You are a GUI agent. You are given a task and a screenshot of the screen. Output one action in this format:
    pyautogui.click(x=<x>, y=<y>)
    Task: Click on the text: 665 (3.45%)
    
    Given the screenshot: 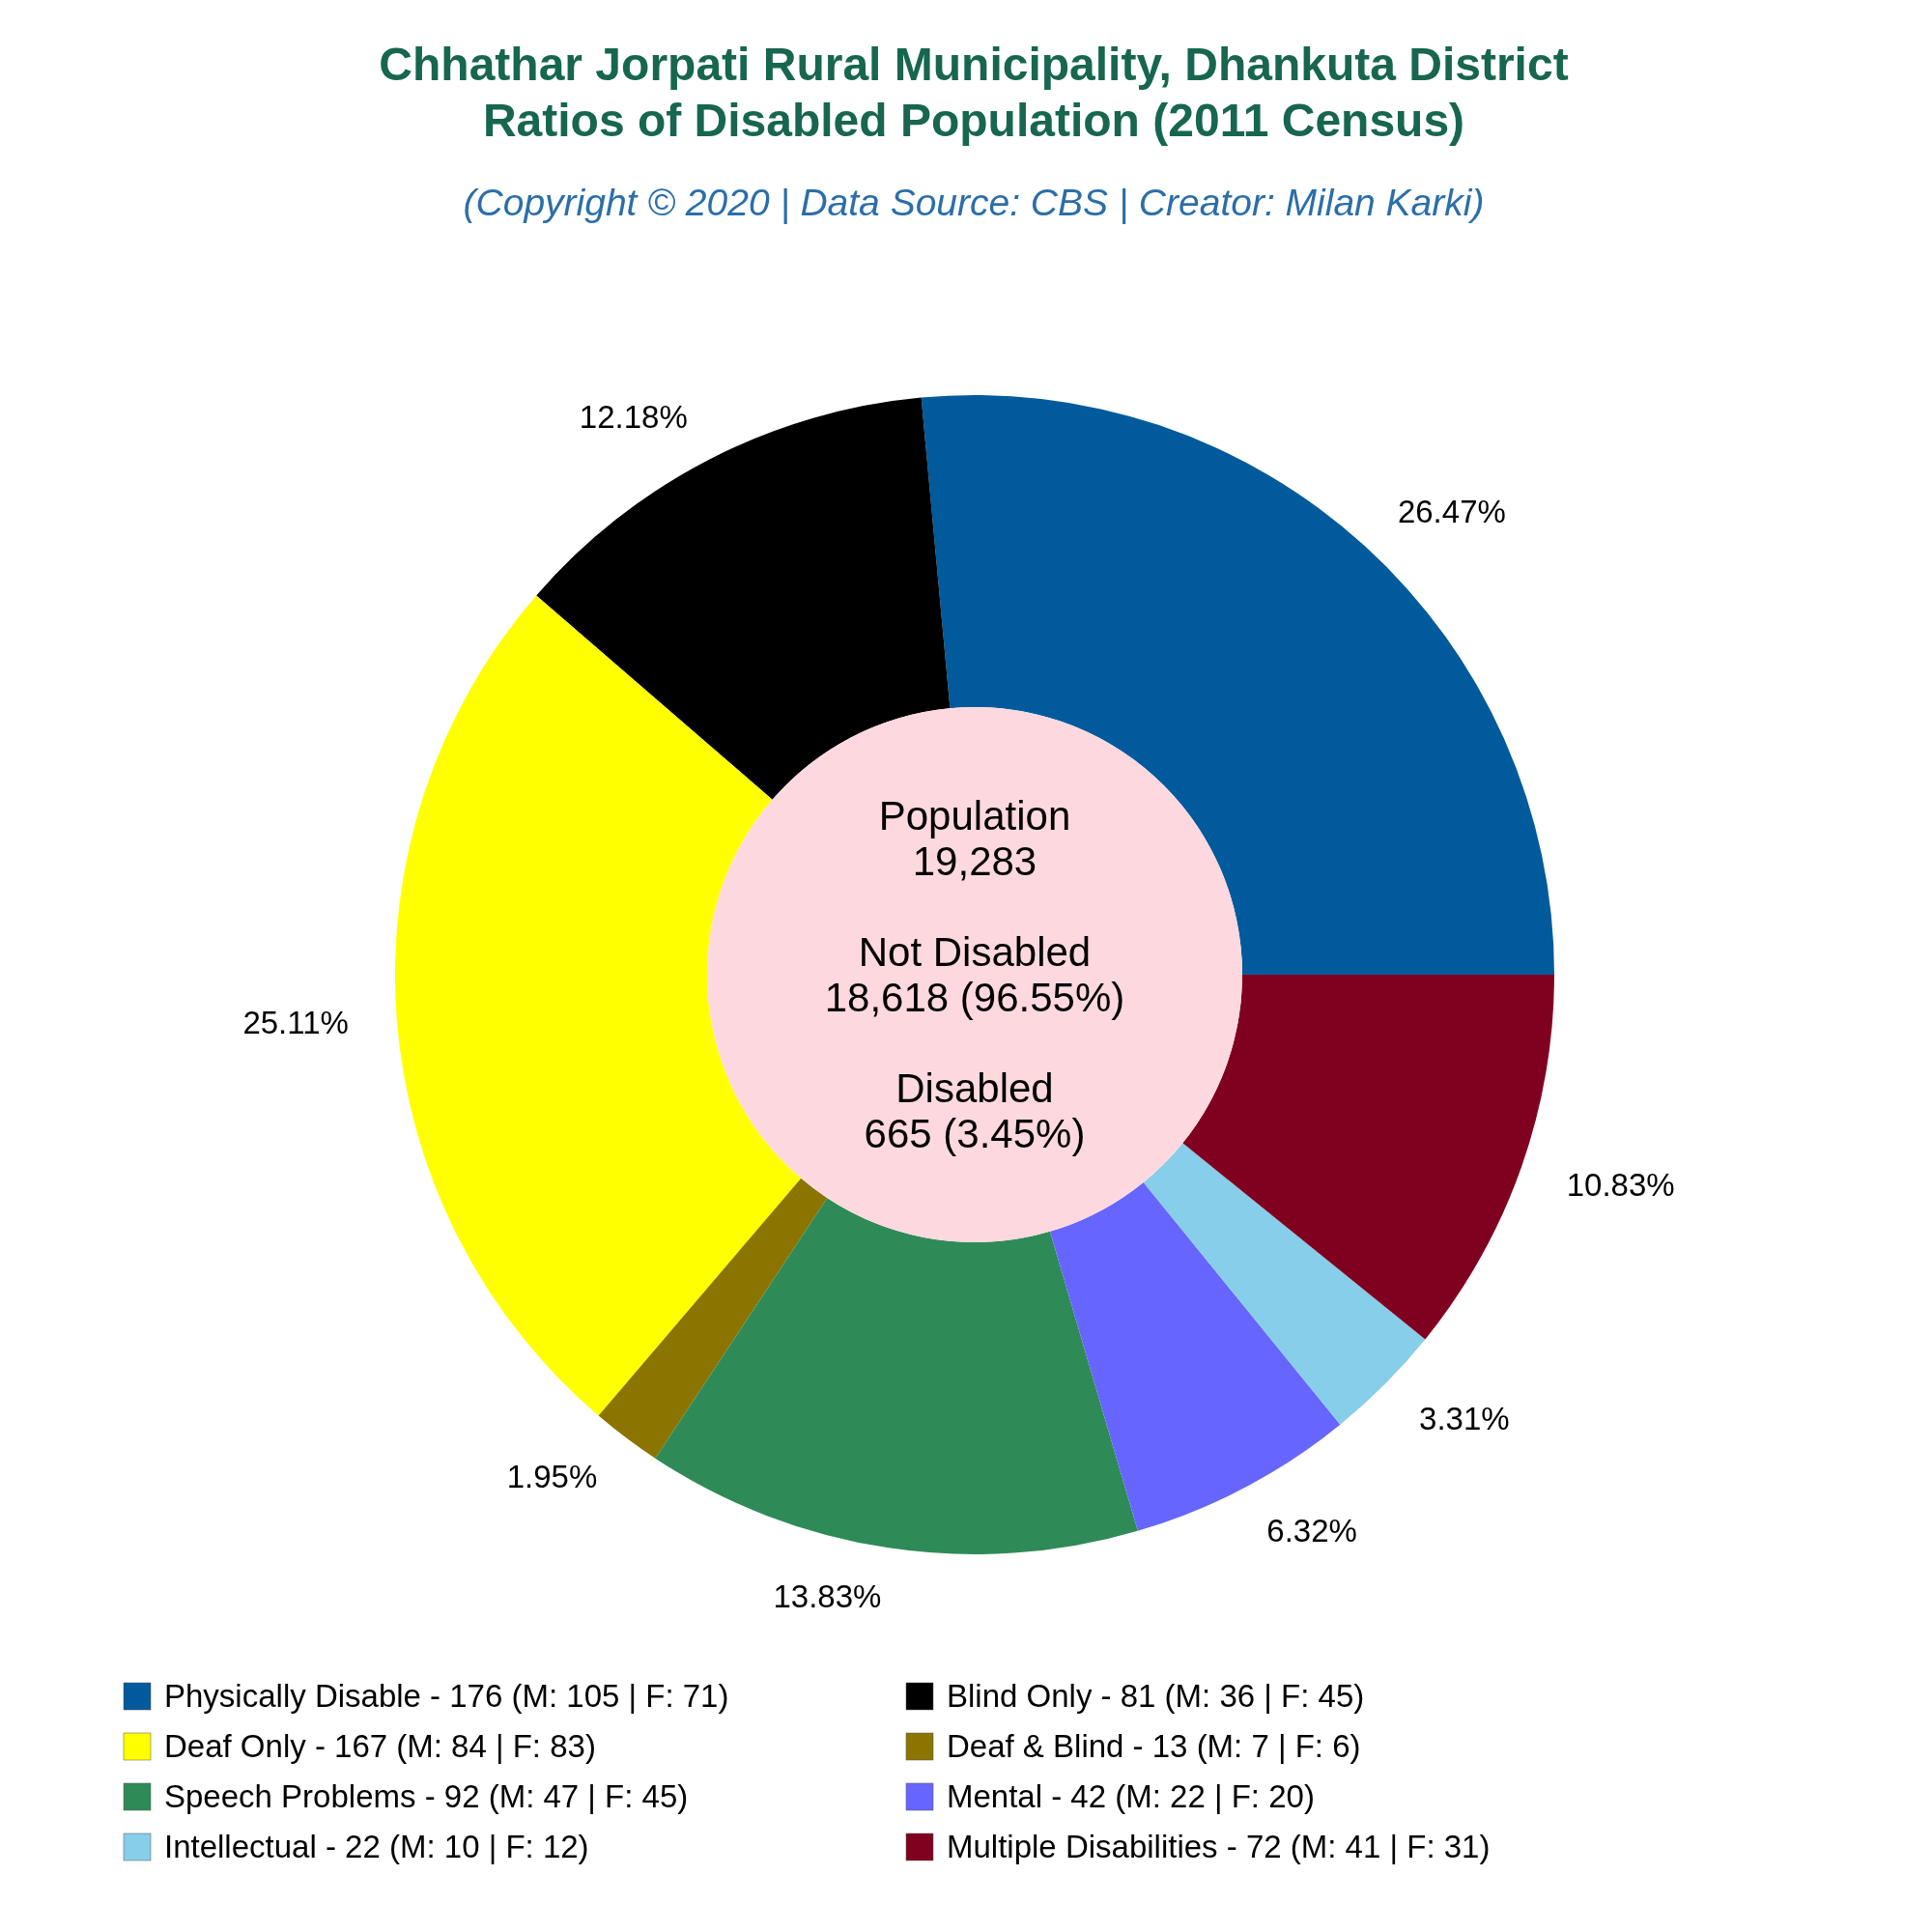 What is the action you would take?
    pyautogui.click(x=975, y=1133)
    